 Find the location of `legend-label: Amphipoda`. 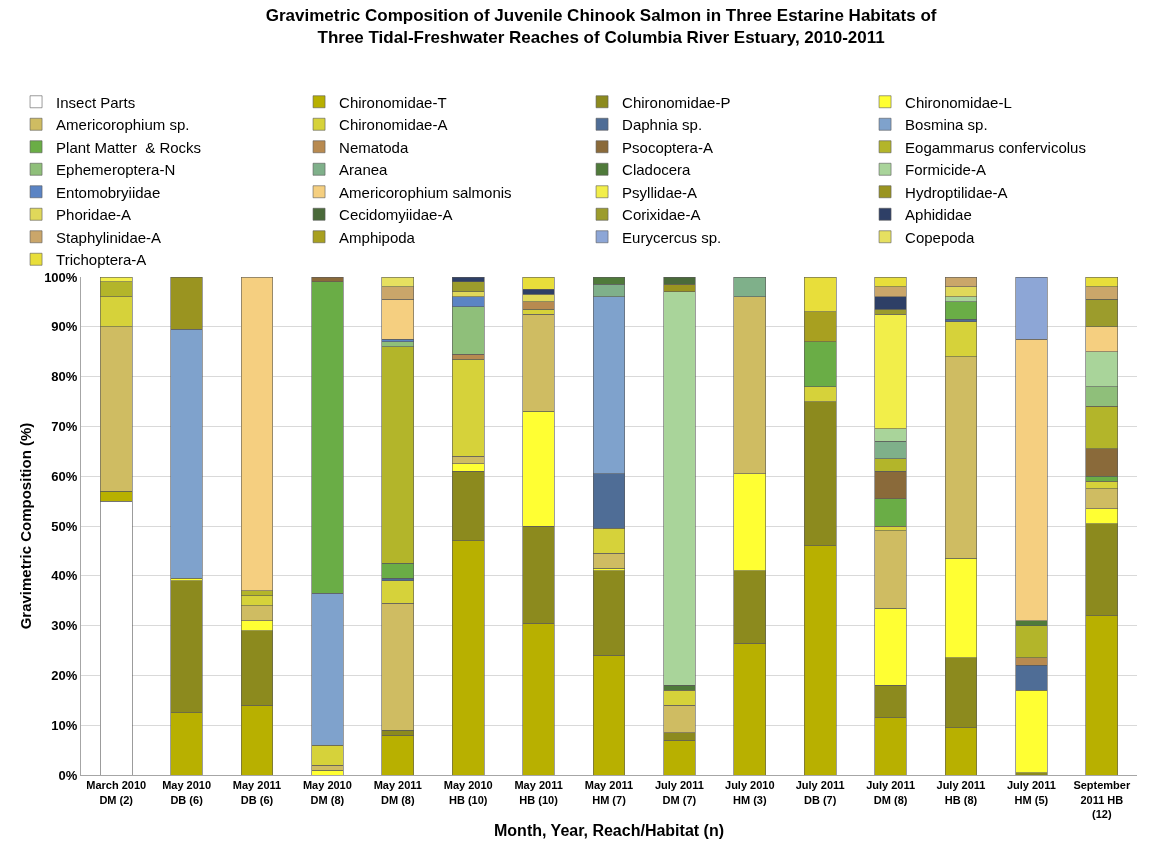

legend-label: Amphipoda is located at coordinates (377, 237).